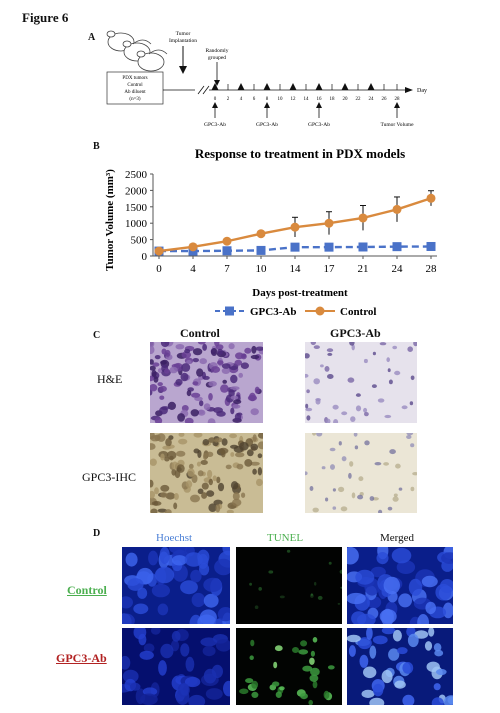  Describe the element at coordinates (300, 153) in the screenshot. I see `chart-title: Response to treatment in PDX models` at that location.